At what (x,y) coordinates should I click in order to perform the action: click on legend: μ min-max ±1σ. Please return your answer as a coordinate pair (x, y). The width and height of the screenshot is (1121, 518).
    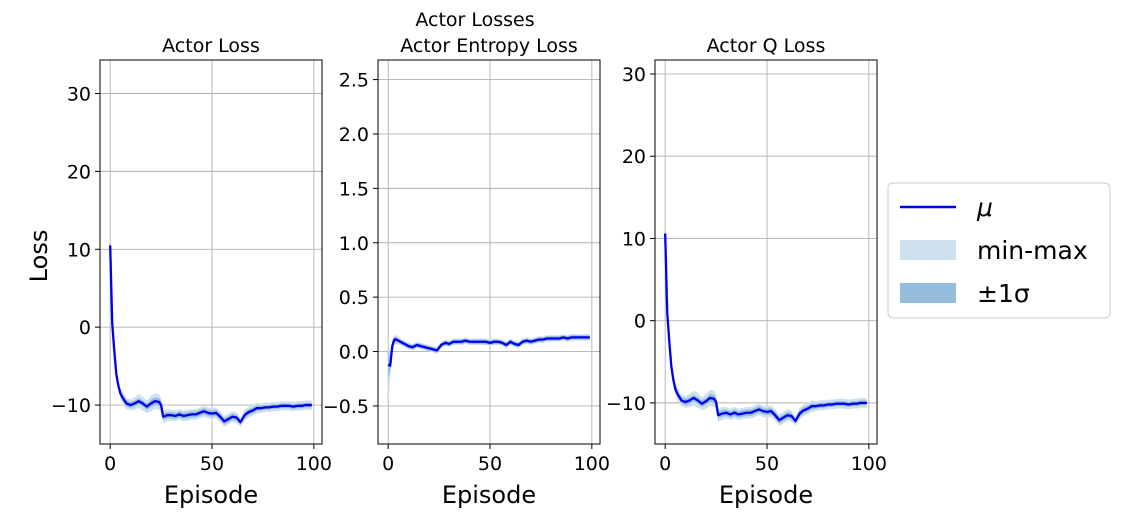
    Looking at the image, I should click on (999, 250).